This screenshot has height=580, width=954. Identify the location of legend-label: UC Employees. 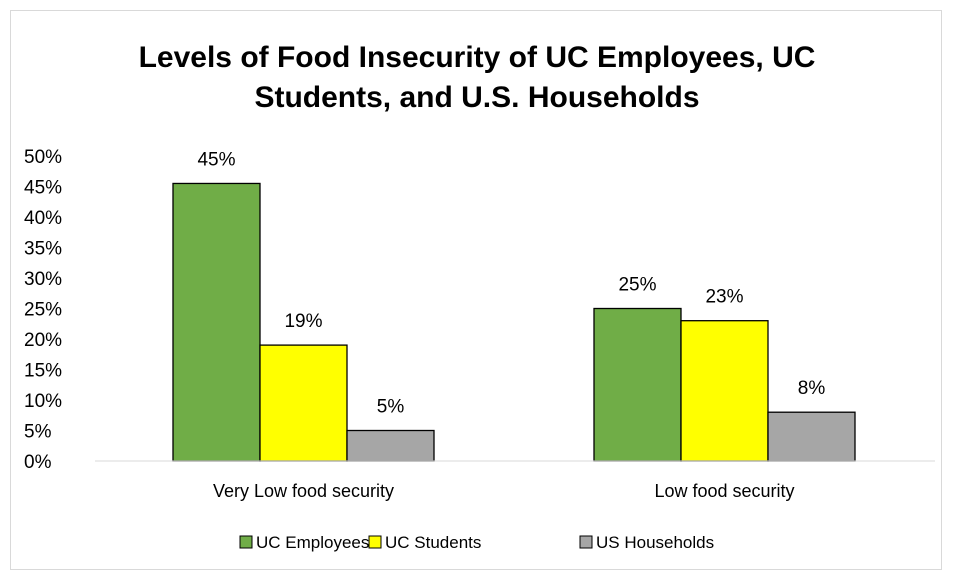
(312, 542).